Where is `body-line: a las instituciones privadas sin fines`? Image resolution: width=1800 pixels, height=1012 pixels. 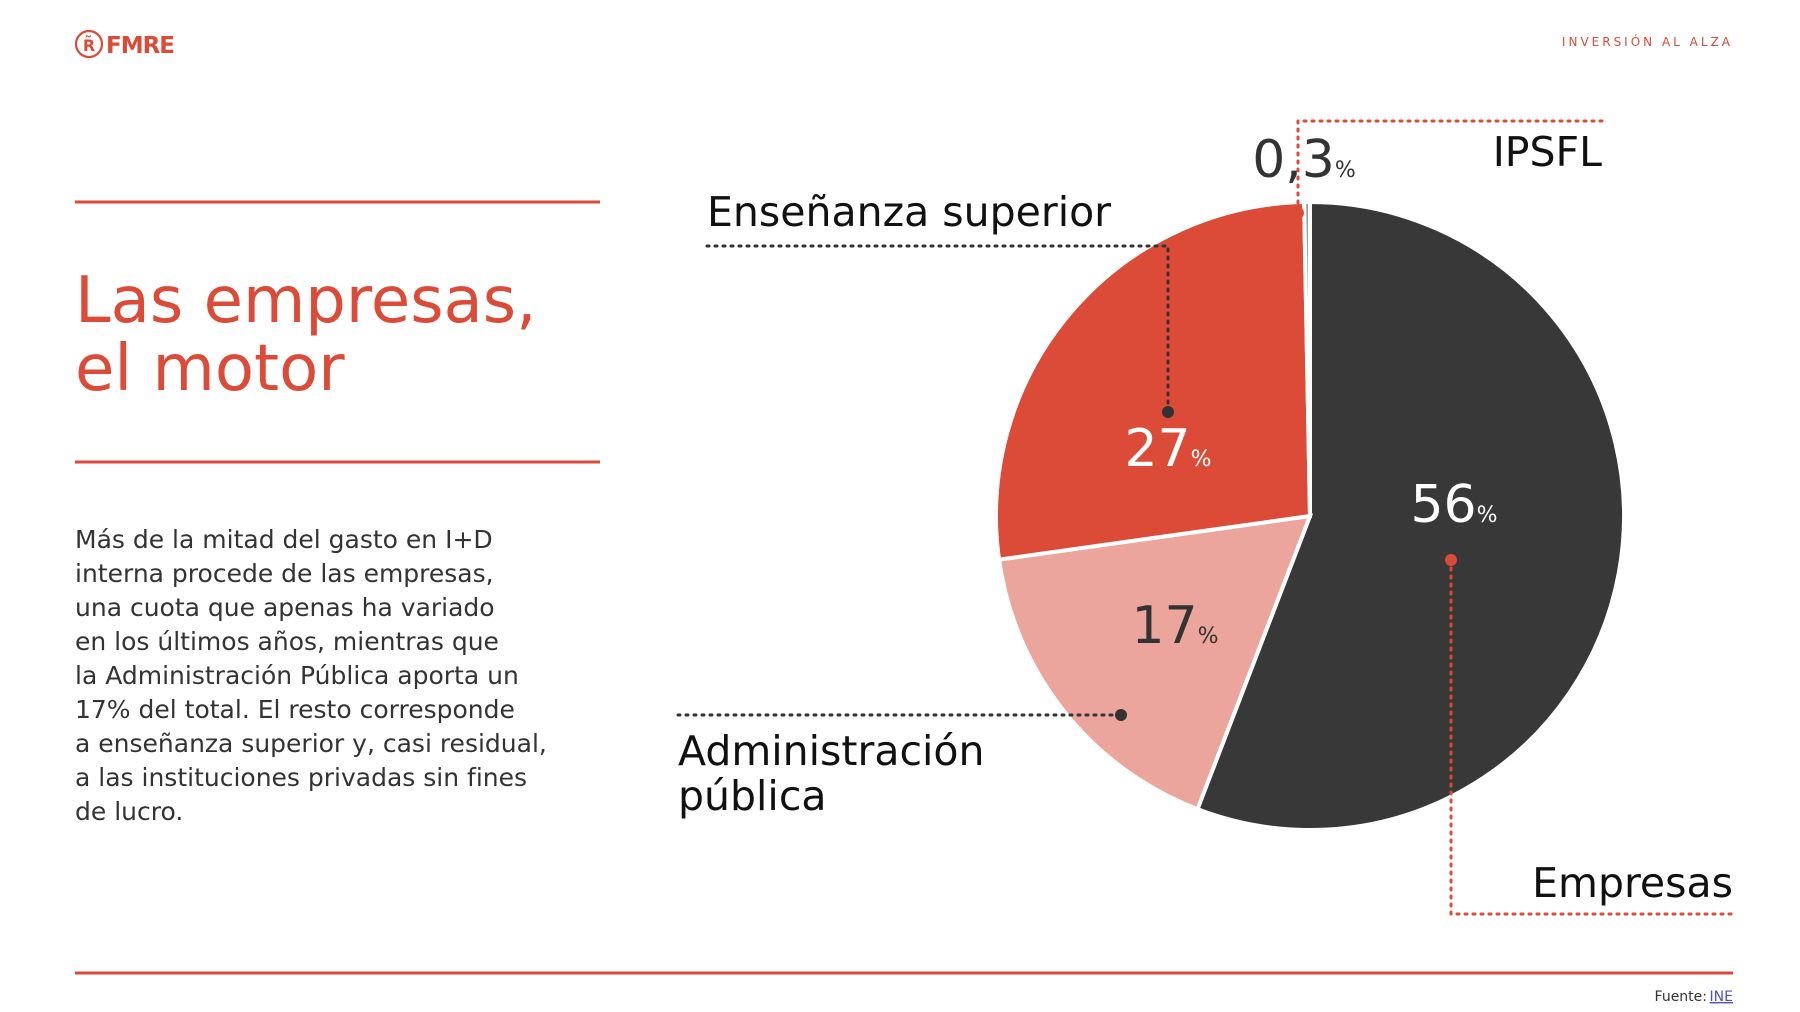 body-line: a las instituciones privadas sin fines is located at coordinates (301, 777).